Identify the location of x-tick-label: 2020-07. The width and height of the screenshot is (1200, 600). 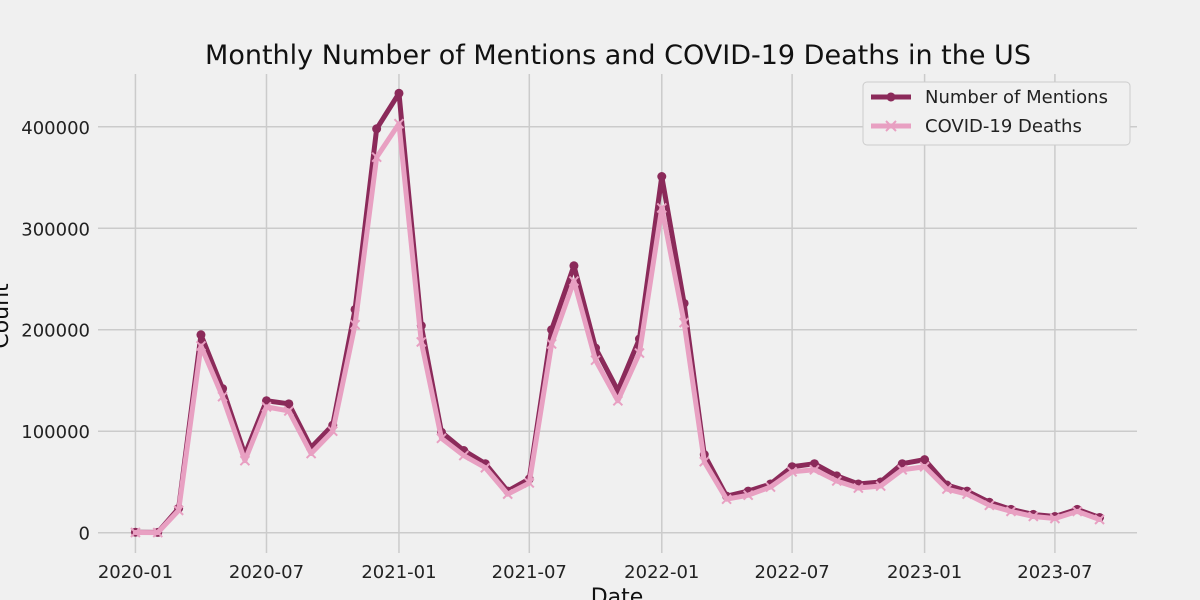
(266, 572).